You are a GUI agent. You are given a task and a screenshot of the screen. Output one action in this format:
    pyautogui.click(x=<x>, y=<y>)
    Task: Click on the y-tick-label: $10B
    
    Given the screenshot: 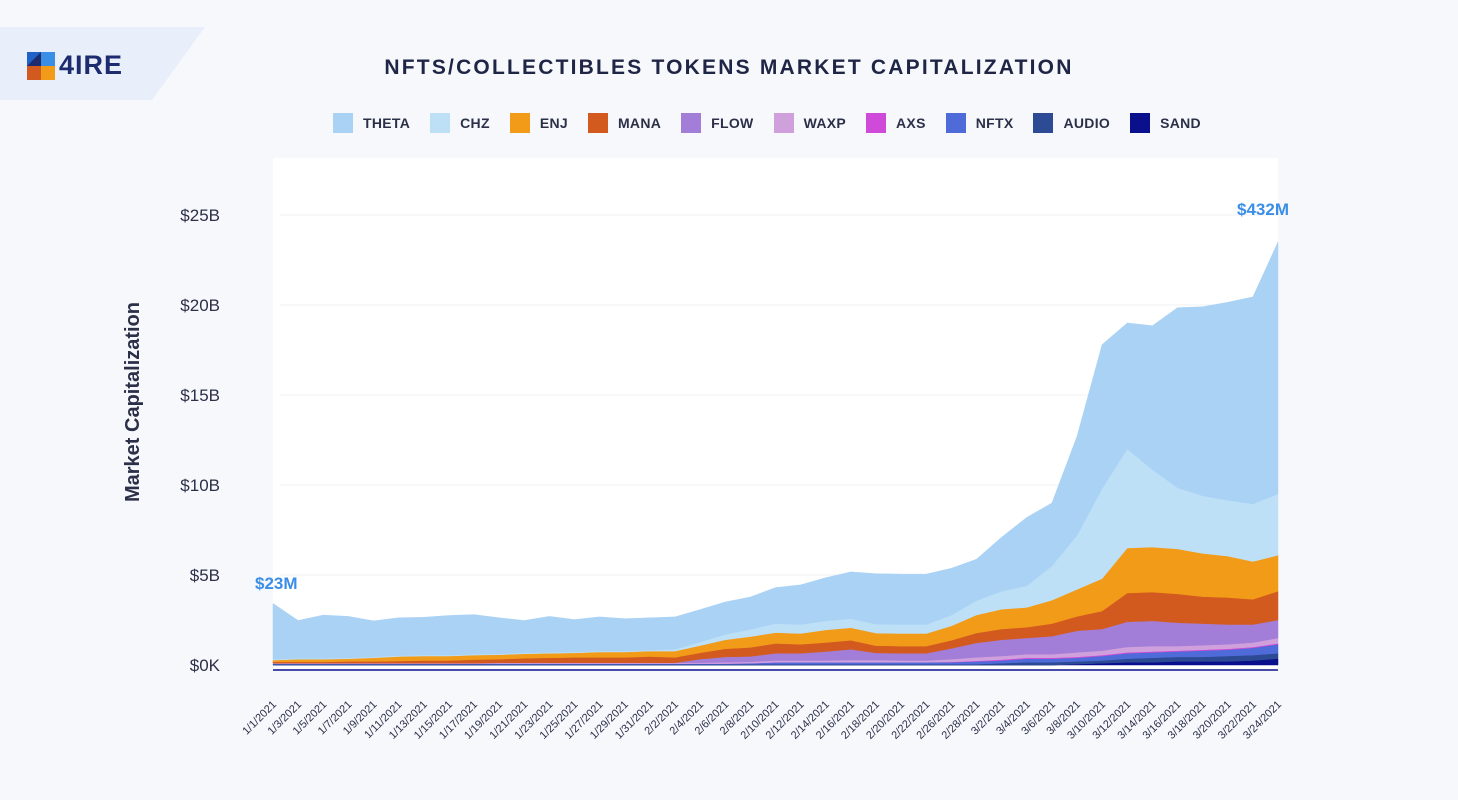 What is the action you would take?
    pyautogui.click(x=200, y=485)
    